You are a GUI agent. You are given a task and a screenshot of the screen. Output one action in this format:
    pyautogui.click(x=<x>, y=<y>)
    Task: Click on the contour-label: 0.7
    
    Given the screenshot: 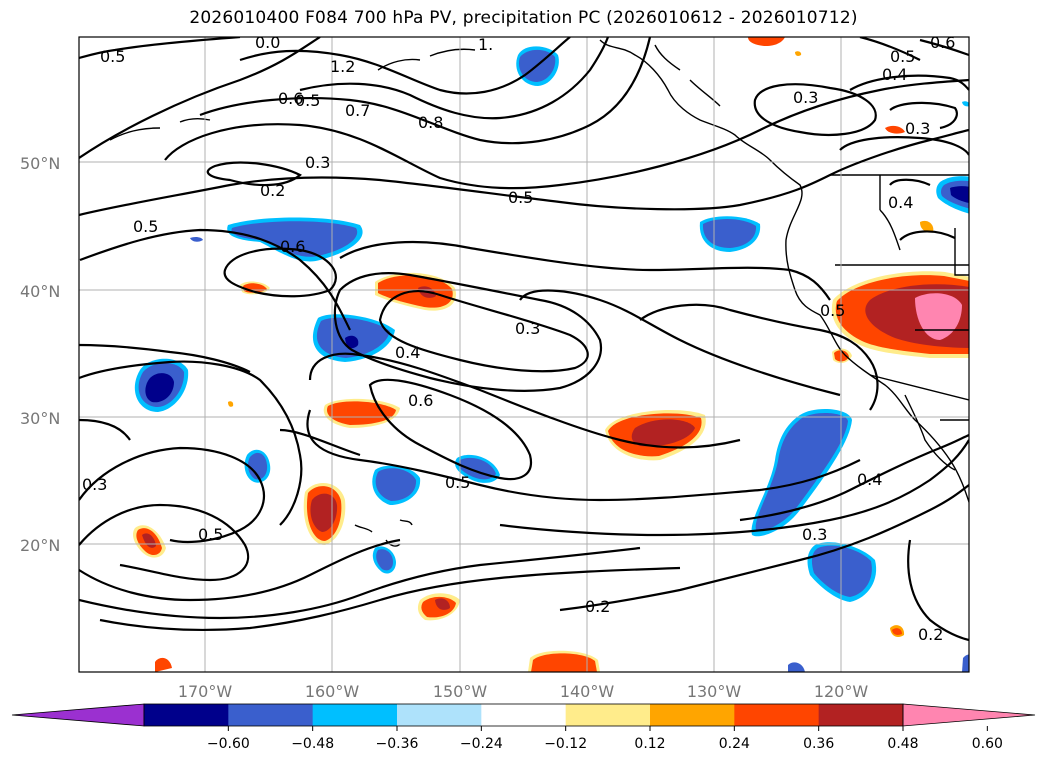 What is the action you would take?
    pyautogui.click(x=357, y=110)
    